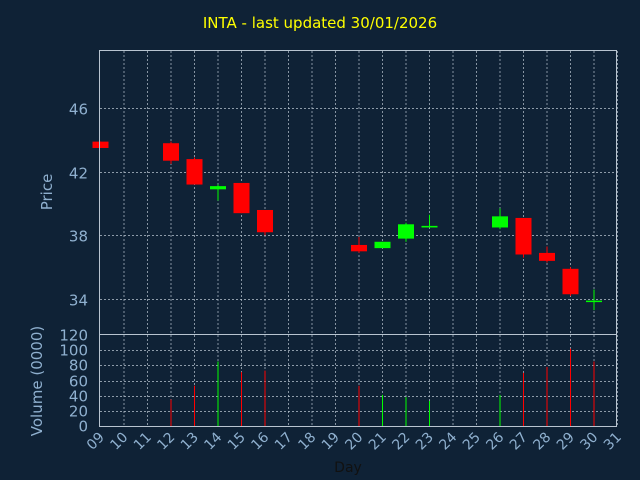  What do you see at coordinates (613, 442) in the screenshot?
I see `x-tick-label: 31` at bounding box center [613, 442].